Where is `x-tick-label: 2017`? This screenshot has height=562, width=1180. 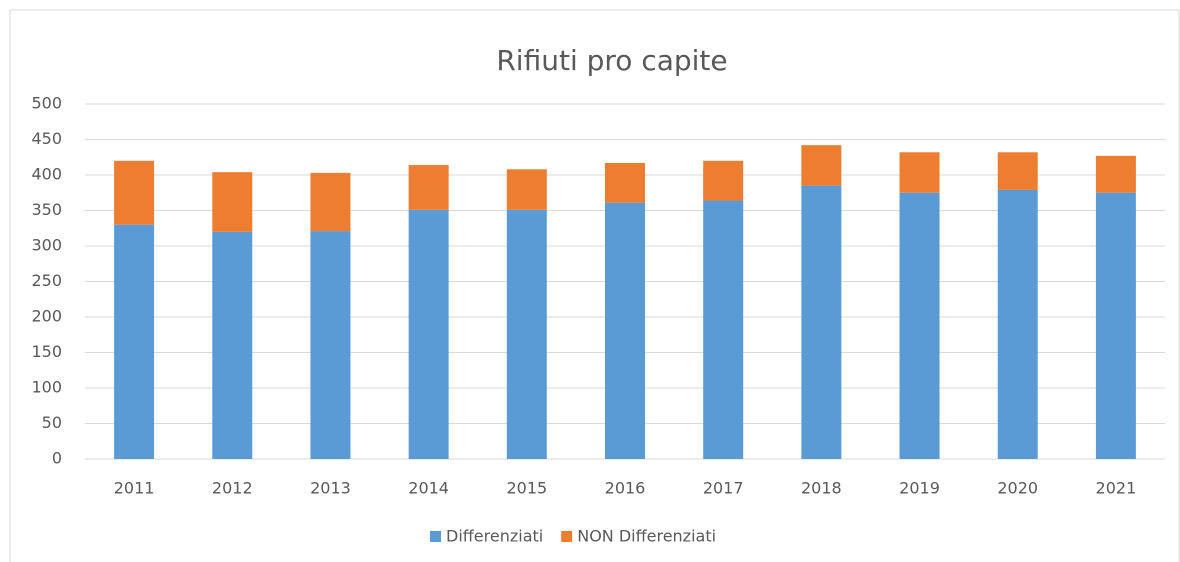 x-tick-label: 2017 is located at coordinates (723, 488).